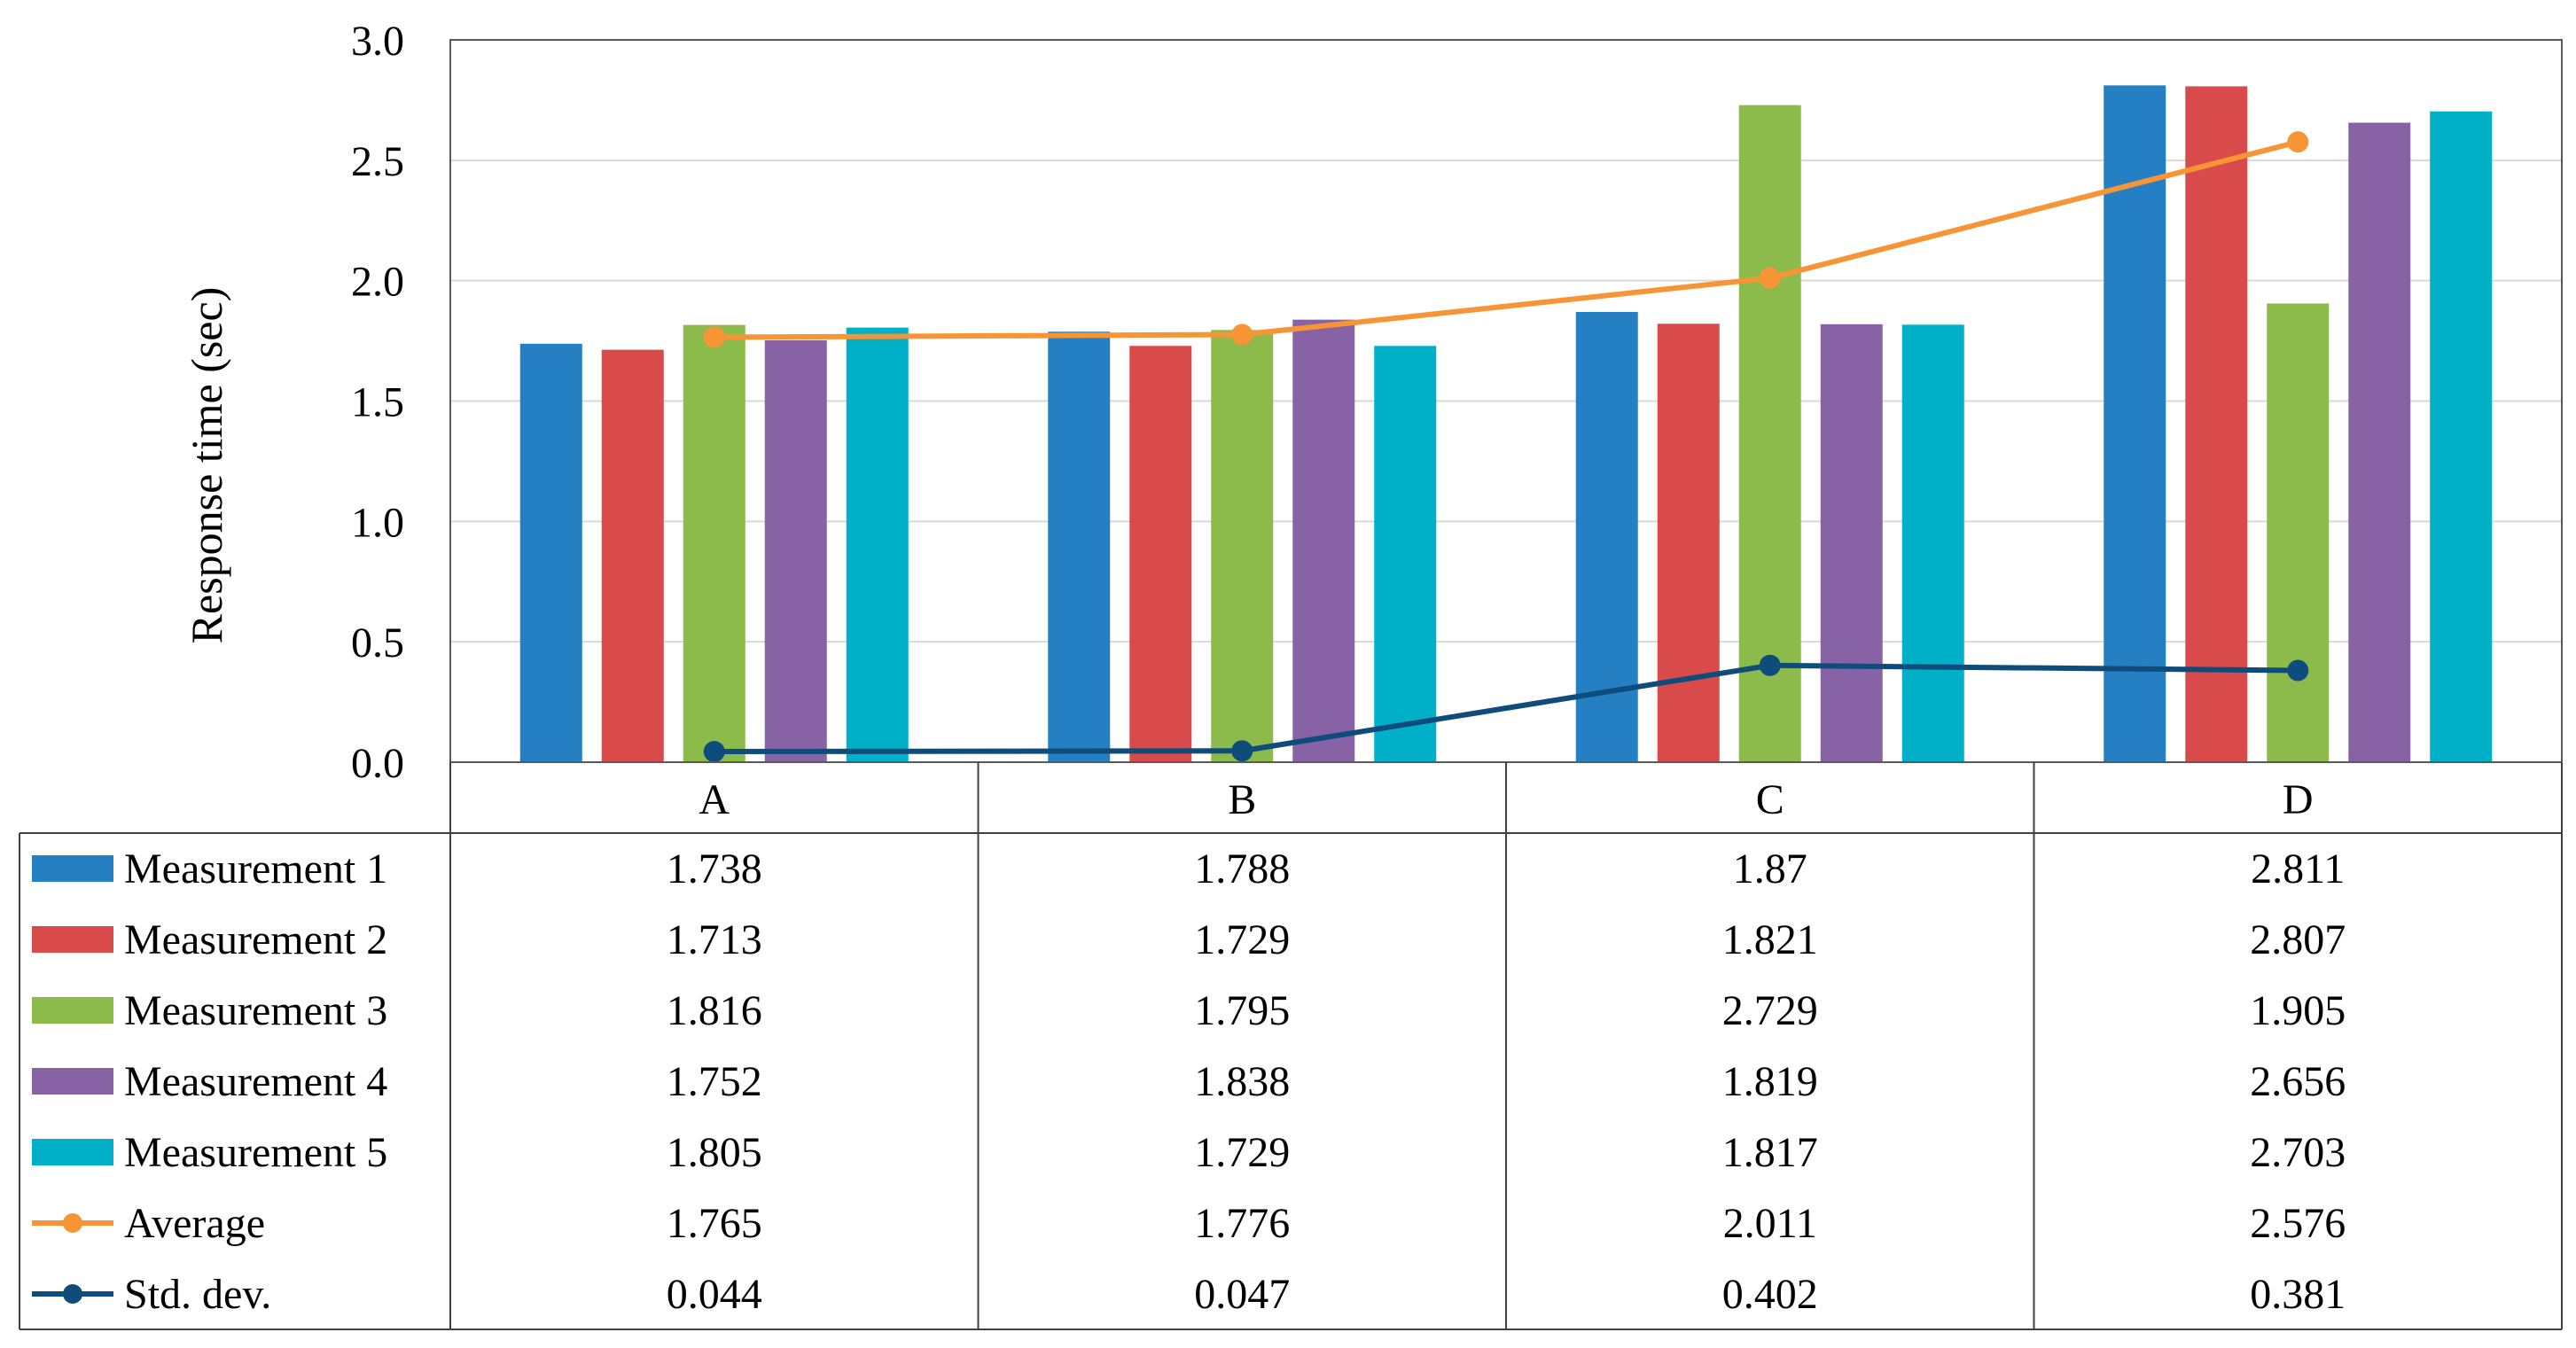 This screenshot has height=1348, width=2576. What do you see at coordinates (1770, 1010) in the screenshot?
I see `data-label: 2.729` at bounding box center [1770, 1010].